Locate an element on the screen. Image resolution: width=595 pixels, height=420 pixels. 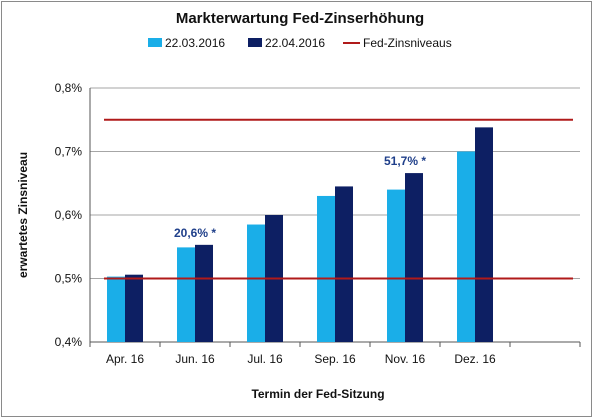
annotation: 20,6% * is located at coordinates (195, 233).